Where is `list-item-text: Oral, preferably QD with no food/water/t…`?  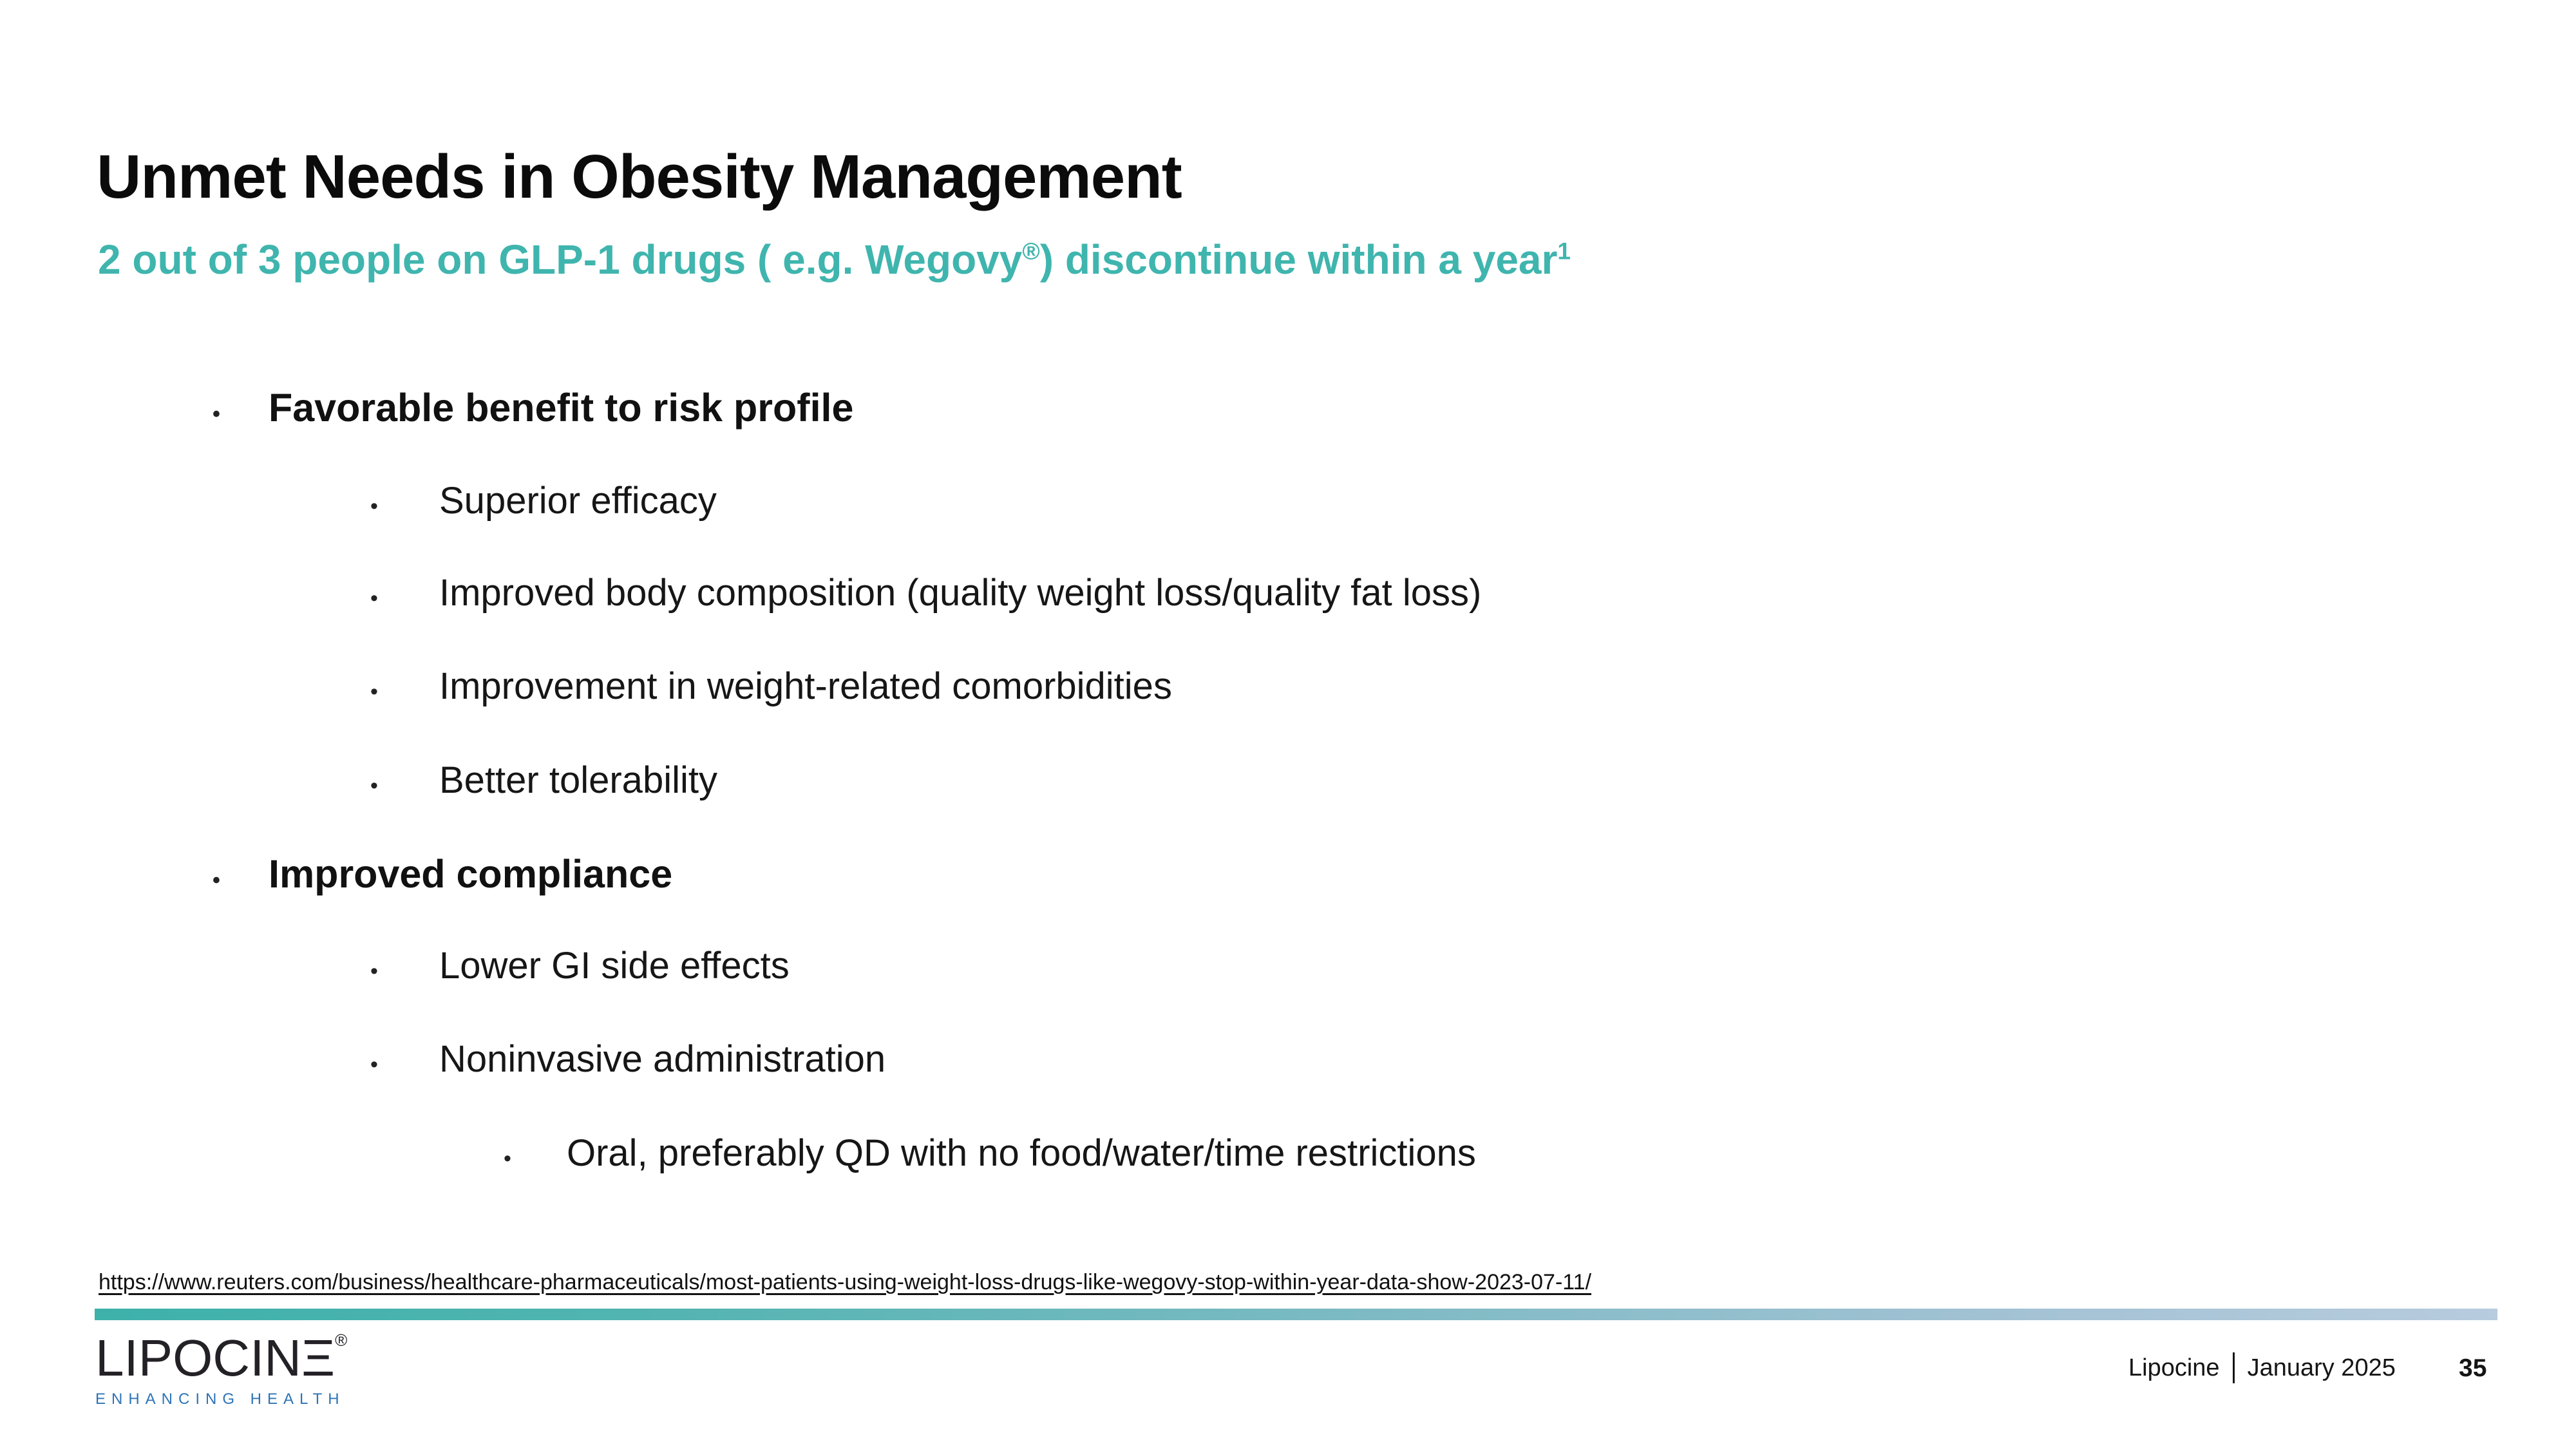 list-item-text: Oral, preferably QD with no food/water/t… is located at coordinates (1021, 1153).